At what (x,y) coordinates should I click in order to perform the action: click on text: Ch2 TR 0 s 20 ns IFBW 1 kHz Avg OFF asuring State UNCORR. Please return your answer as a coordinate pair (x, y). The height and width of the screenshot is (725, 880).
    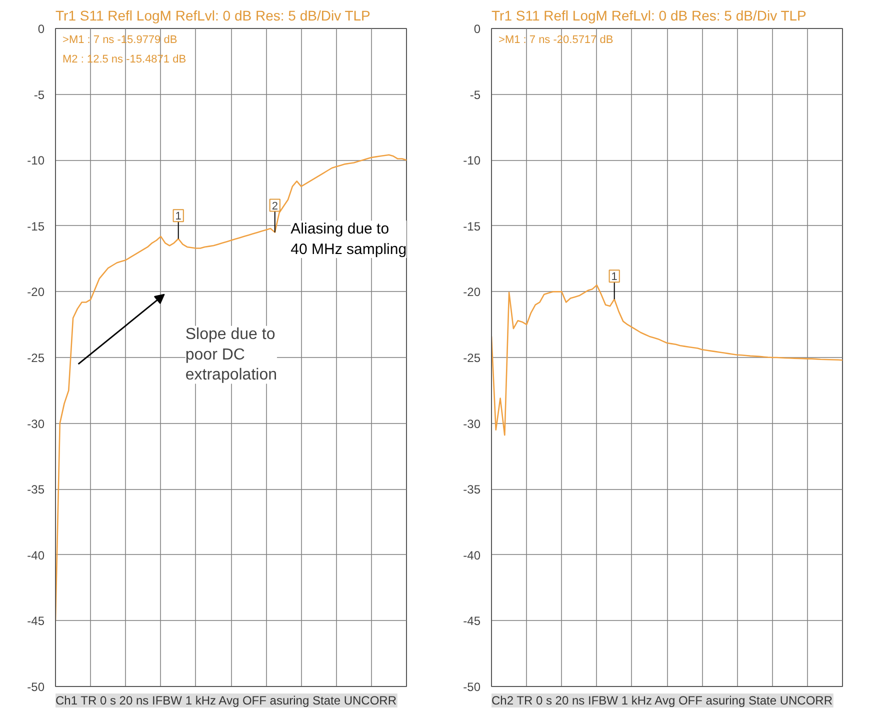
    Looking at the image, I should click on (662, 701).